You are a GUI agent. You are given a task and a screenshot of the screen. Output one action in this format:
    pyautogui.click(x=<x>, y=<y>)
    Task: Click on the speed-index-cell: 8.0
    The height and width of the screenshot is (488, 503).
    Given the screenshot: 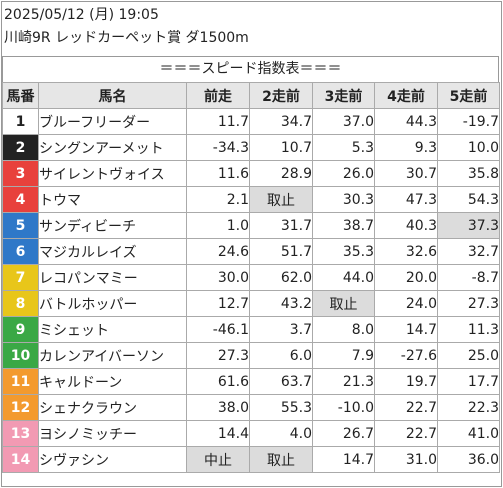 What is the action you would take?
    pyautogui.click(x=343, y=329)
    